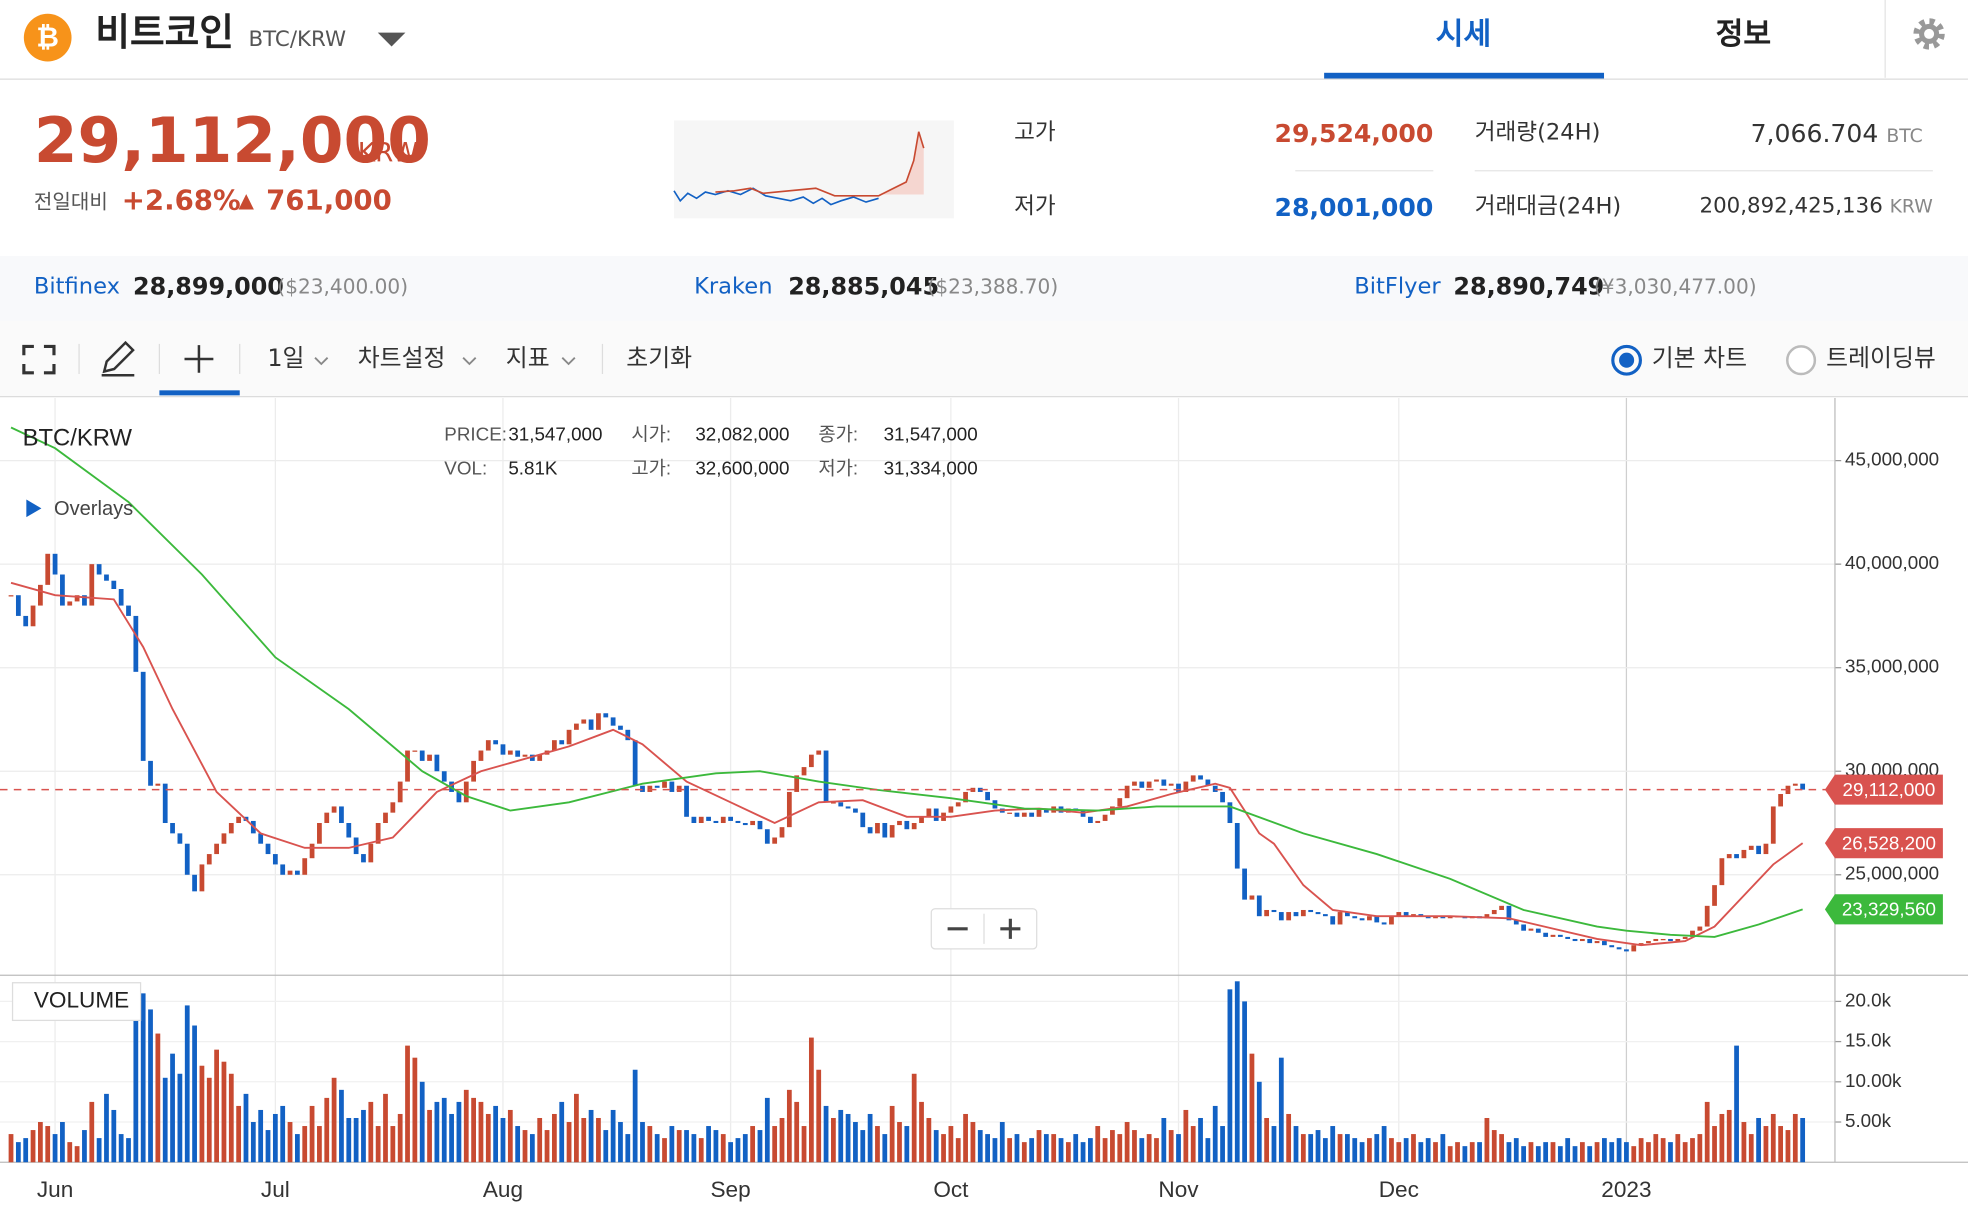 This screenshot has height=1218, width=1968. I want to click on radio, so click(1801, 360).